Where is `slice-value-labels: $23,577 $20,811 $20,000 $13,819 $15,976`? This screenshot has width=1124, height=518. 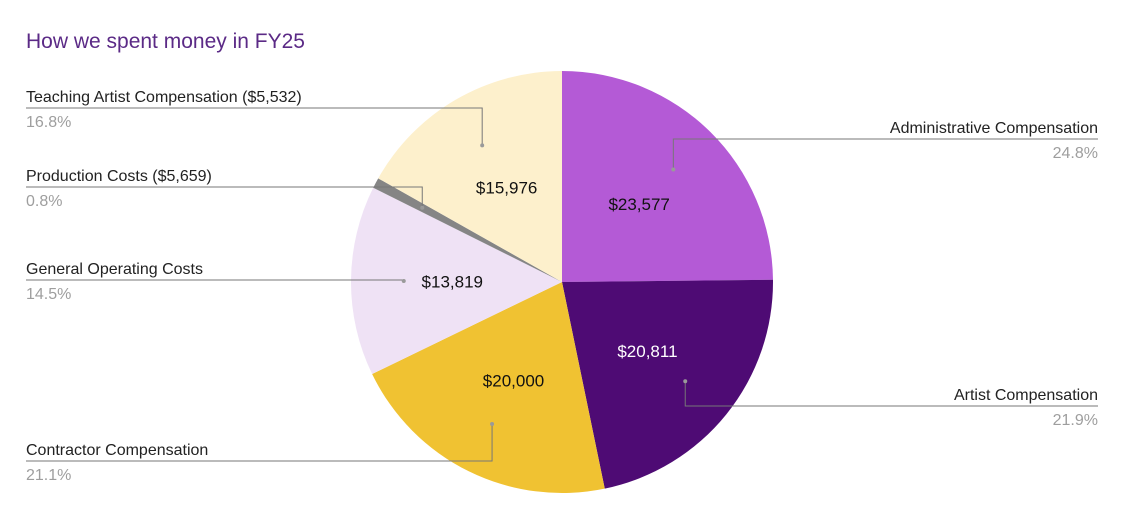
slice-value-labels: $23,577 $20,811 $20,000 $13,819 $15,976 is located at coordinates (550, 284).